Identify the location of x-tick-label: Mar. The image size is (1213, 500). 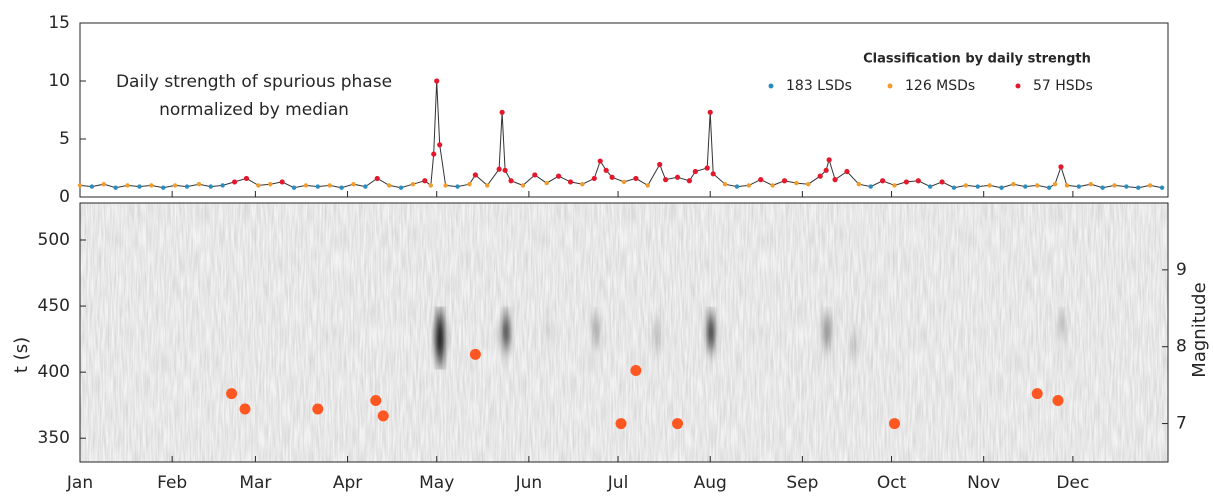
(255, 483).